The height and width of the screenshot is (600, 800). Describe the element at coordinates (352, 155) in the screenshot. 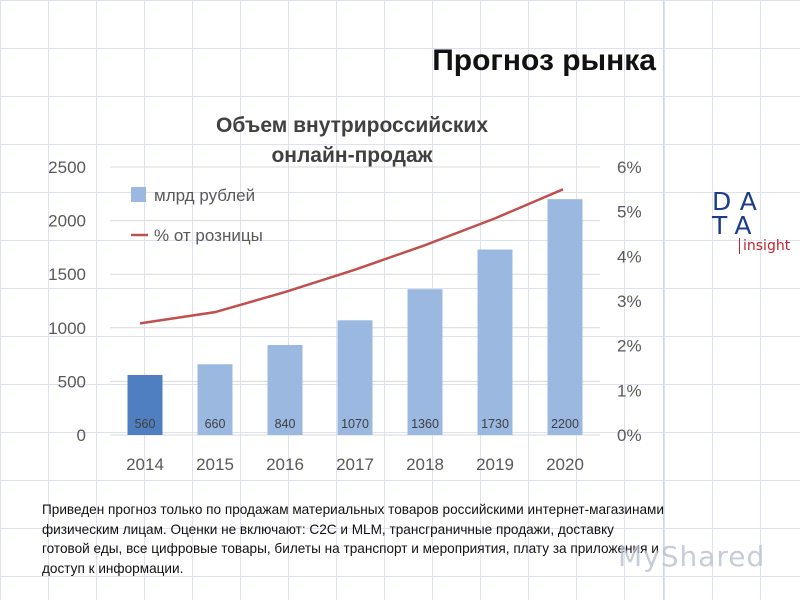

I see `chart-title-line: онлайн-продаж` at that location.